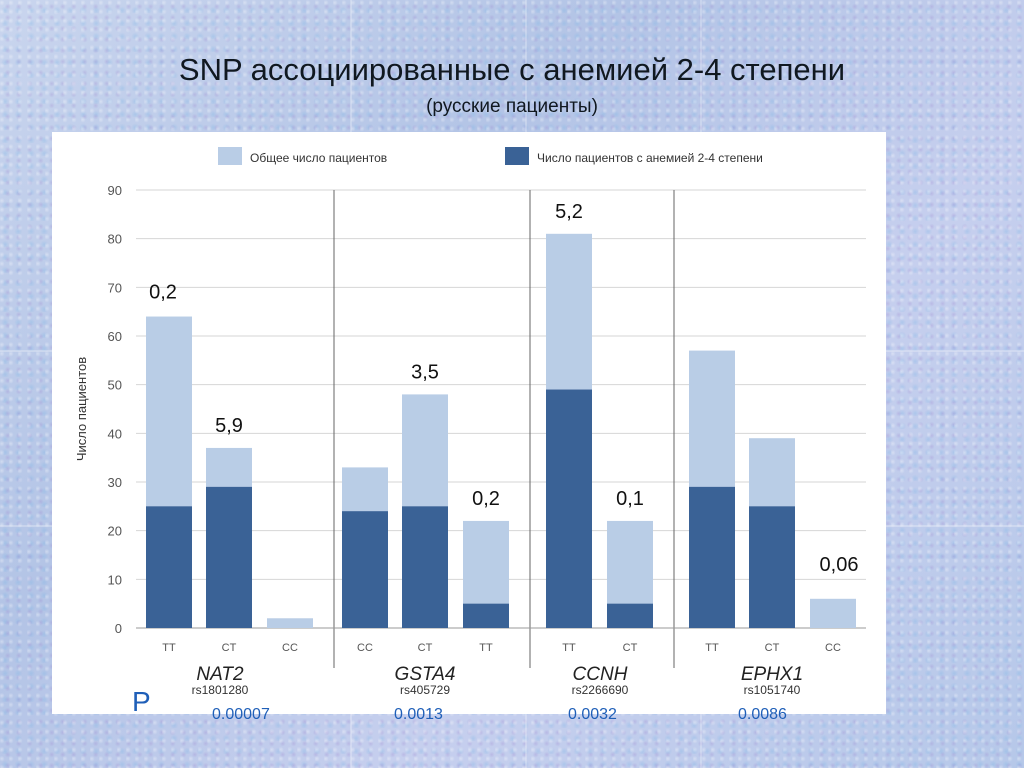  I want to click on y-tick-label: 80, so click(115, 239).